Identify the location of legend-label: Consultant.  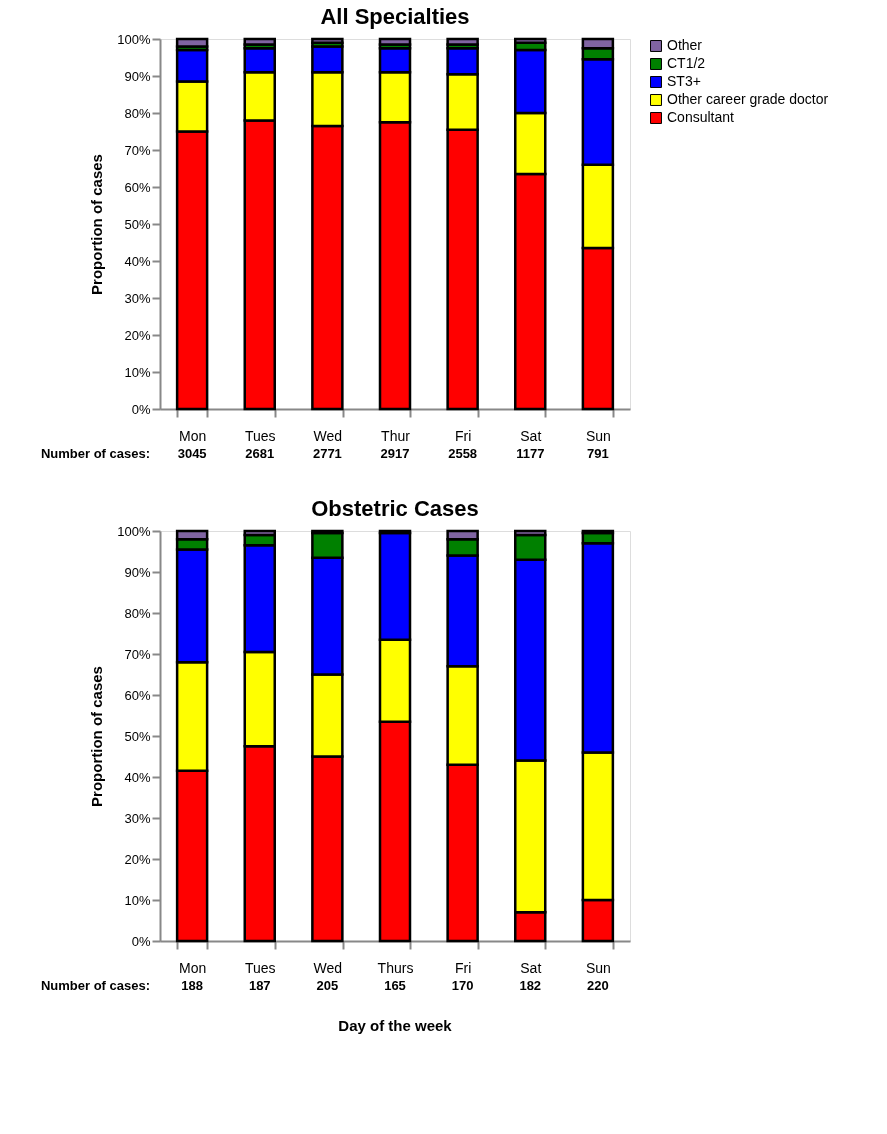
(701, 117).